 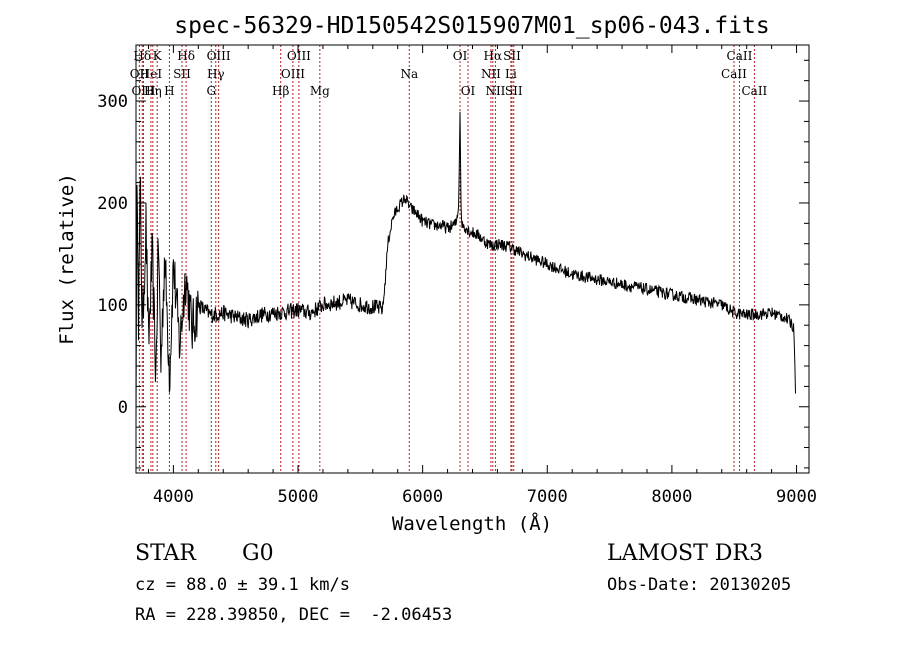 What do you see at coordinates (140, 74) in the screenshot?
I see `line-label-1: OII` at bounding box center [140, 74].